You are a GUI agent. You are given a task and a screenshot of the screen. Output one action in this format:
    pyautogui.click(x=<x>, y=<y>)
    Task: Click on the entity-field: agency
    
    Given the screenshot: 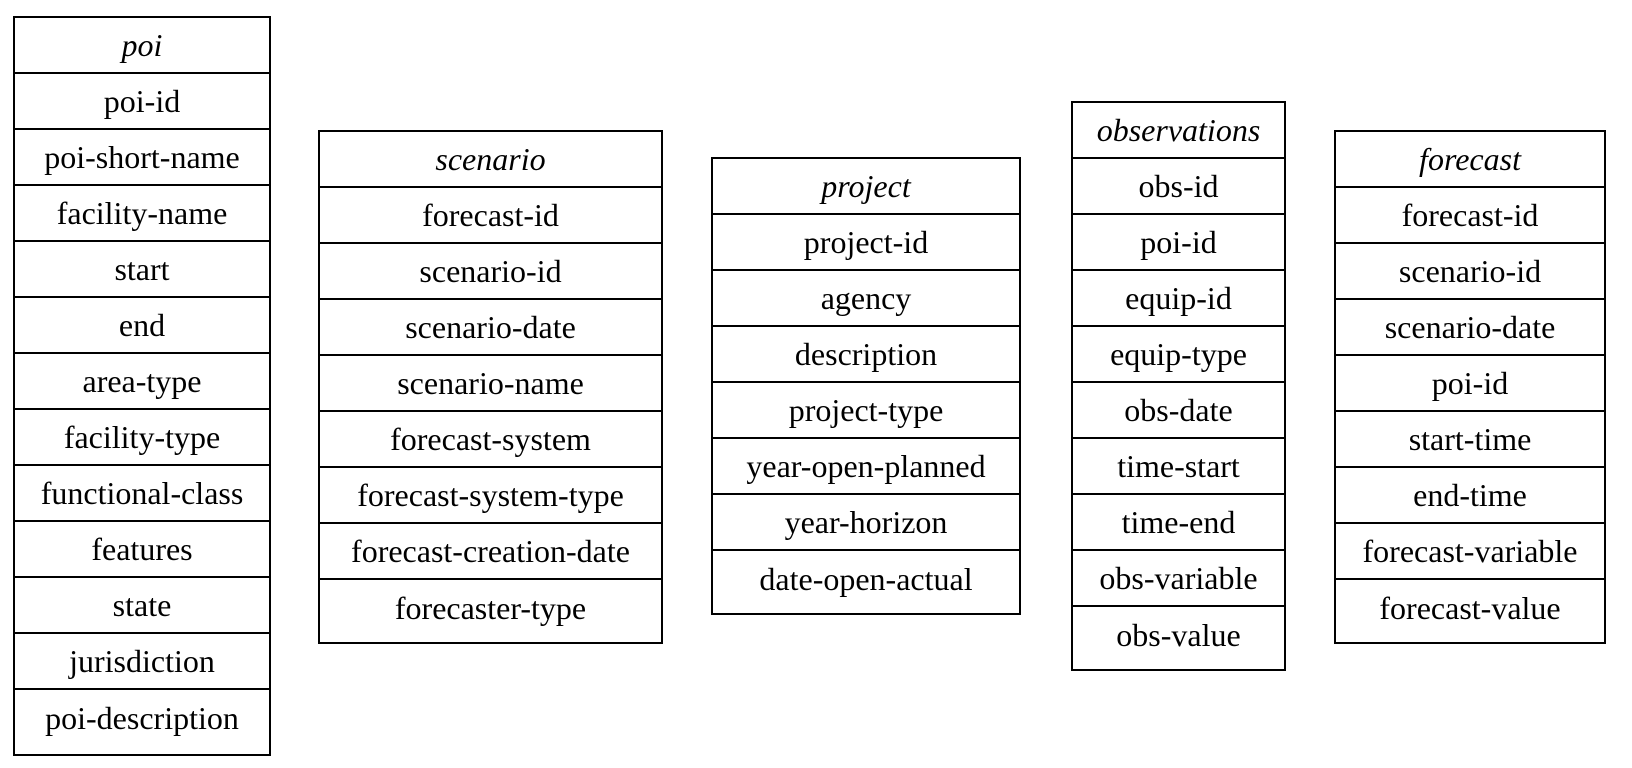 What is the action you would take?
    pyautogui.click(x=866, y=299)
    